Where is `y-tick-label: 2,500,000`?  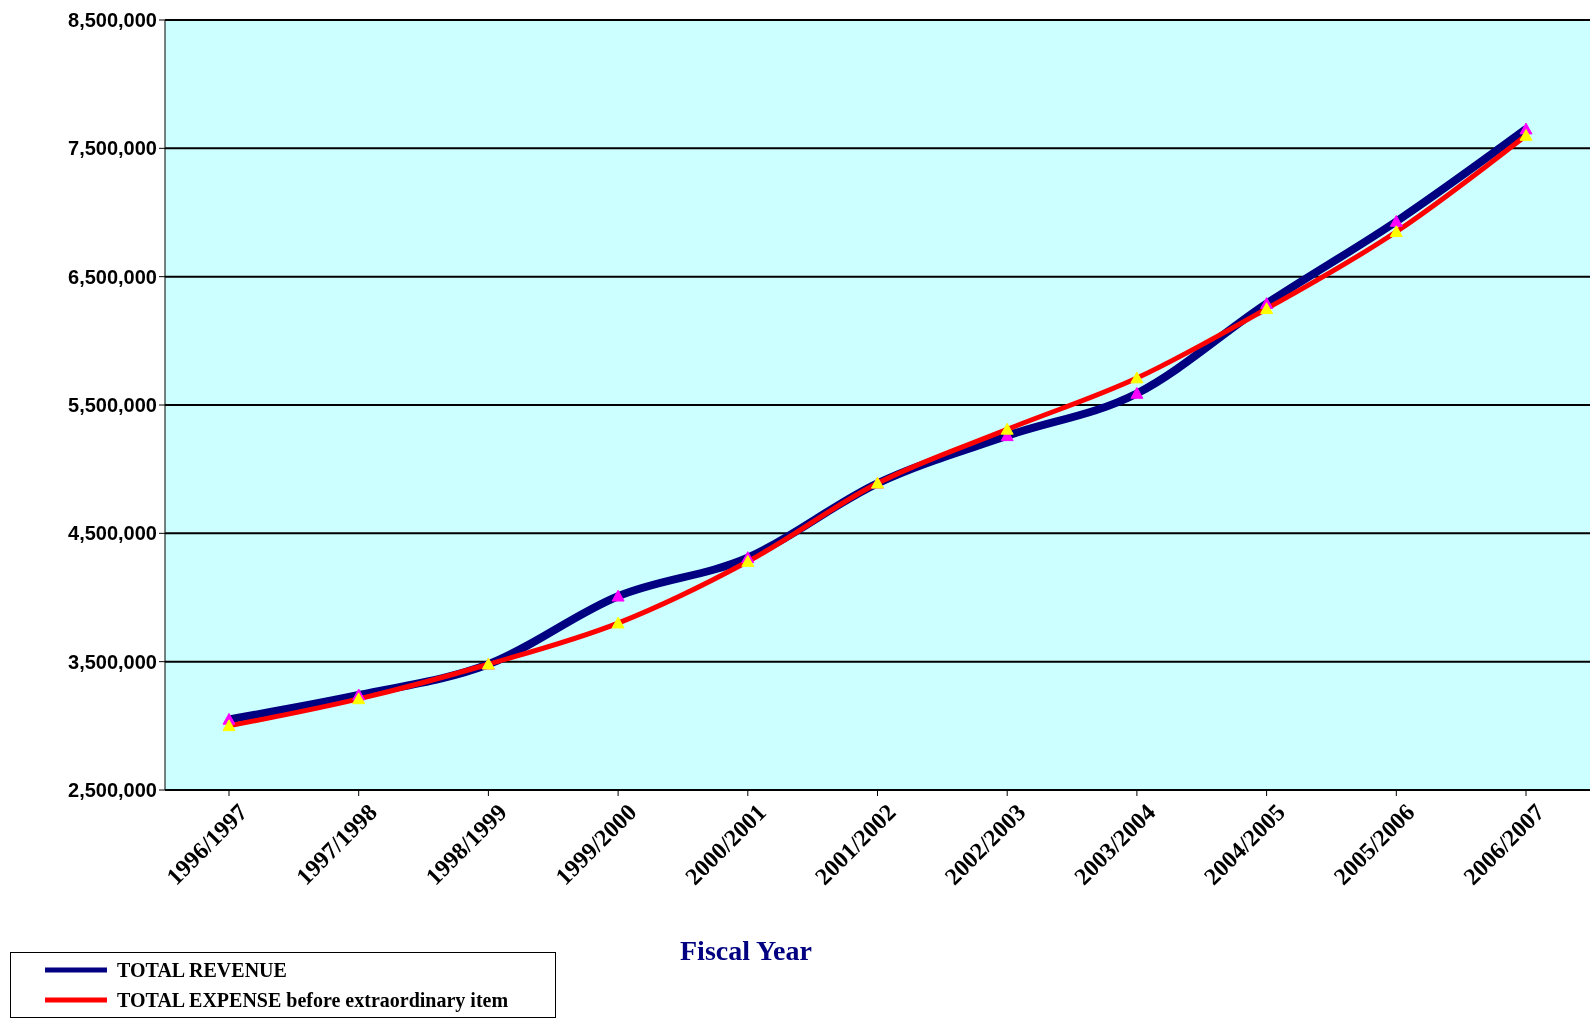 y-tick-label: 2,500,000 is located at coordinates (112, 790).